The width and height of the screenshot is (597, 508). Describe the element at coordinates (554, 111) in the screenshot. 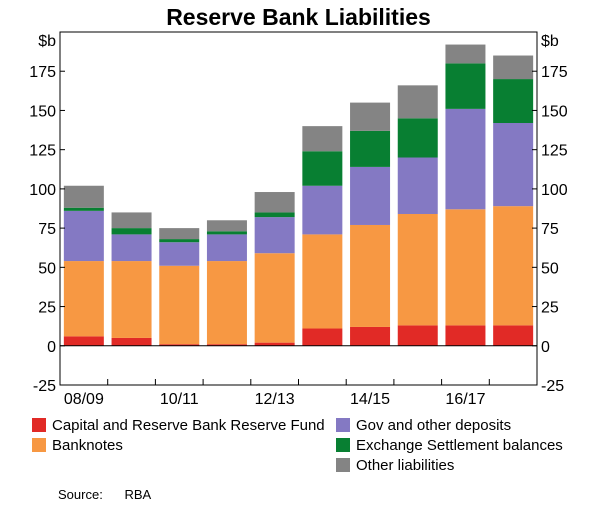

I see `y-tick-label-right: 150` at that location.